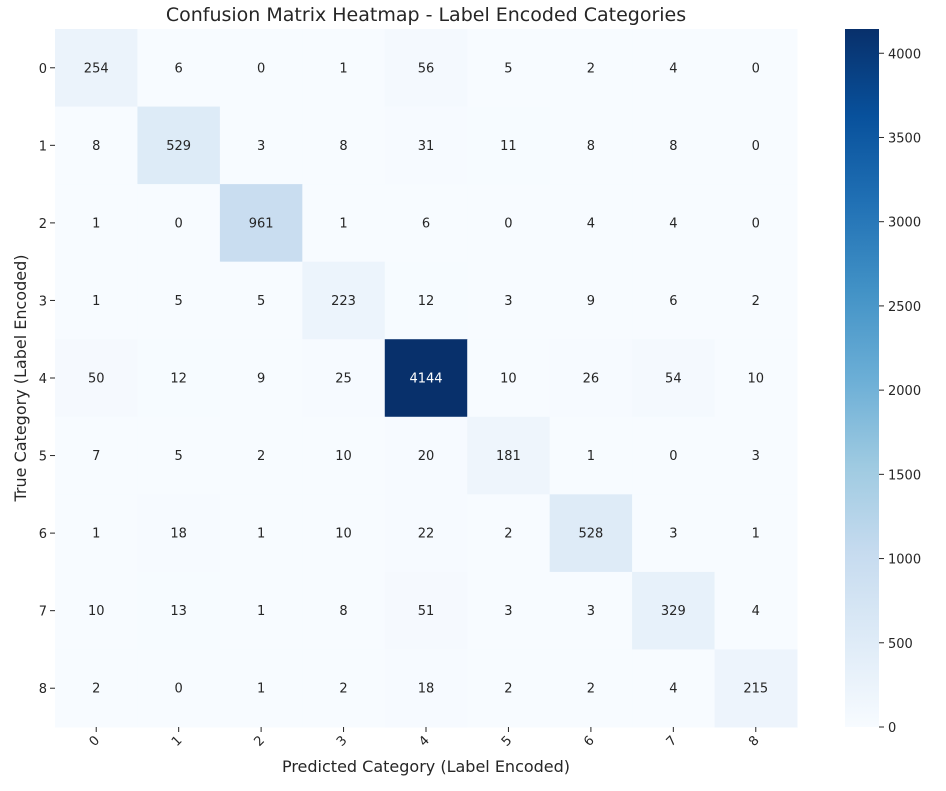 This screenshot has width=946, height=791. I want to click on cell-value-label: 54, so click(673, 379).